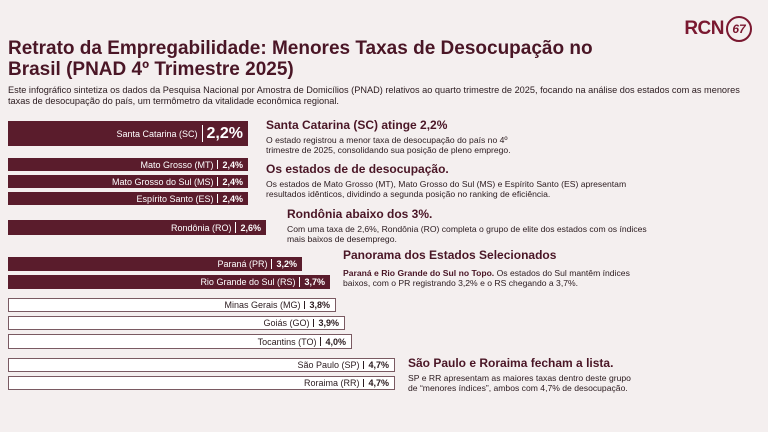  What do you see at coordinates (739, 29) in the screenshot?
I see `logo-badge: 67` at bounding box center [739, 29].